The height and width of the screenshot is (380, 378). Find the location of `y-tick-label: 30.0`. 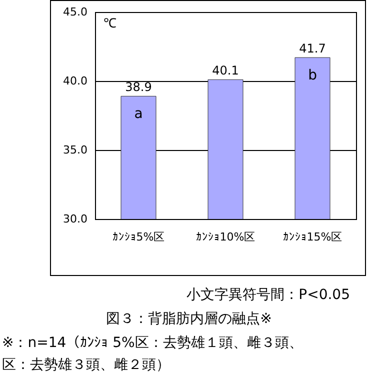

y-tick-label: 30.0 is located at coordinates (75, 219).